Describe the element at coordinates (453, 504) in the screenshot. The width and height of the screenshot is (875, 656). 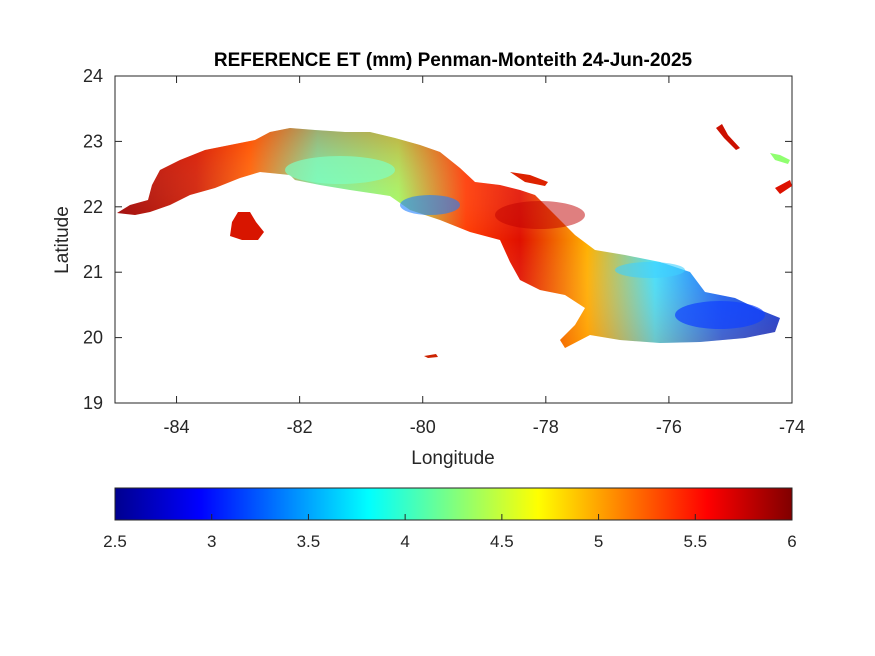
I see `colorbar` at that location.